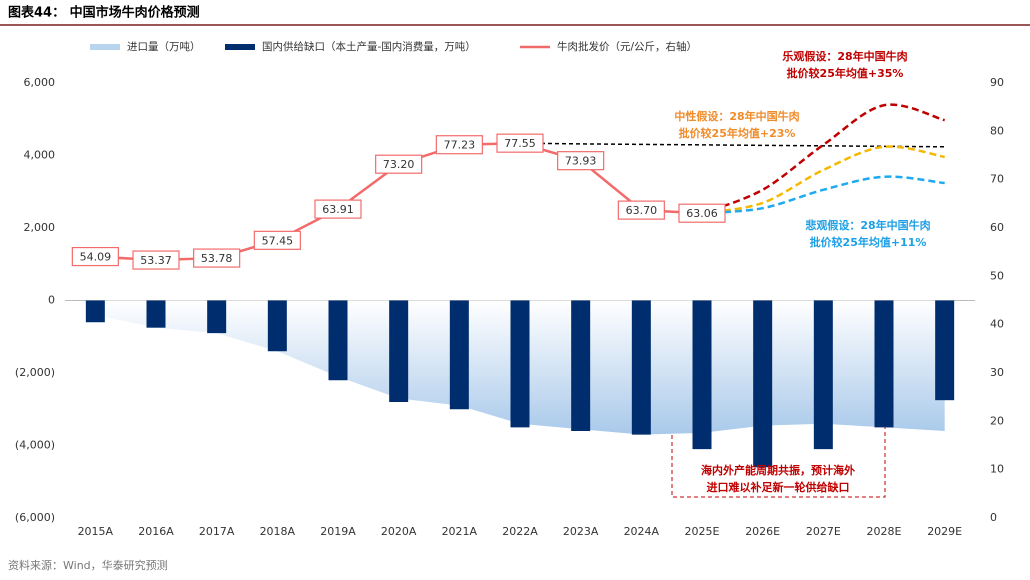 Image resolution: width=1030 pixels, height=580 pixels. Describe the element at coordinates (997, 372) in the screenshot. I see `y2-tick-label: 30` at that location.